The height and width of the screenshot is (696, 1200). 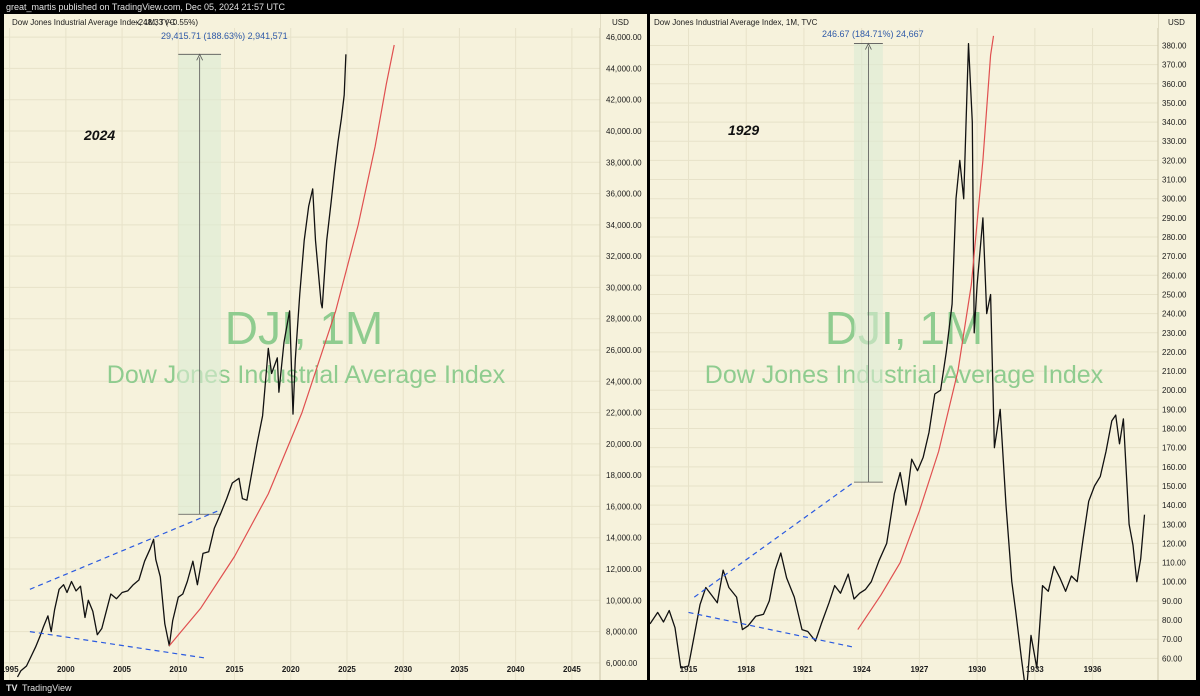 What do you see at coordinates (624, 569) in the screenshot?
I see `y-tick-label: 12,000.00` at bounding box center [624, 569].